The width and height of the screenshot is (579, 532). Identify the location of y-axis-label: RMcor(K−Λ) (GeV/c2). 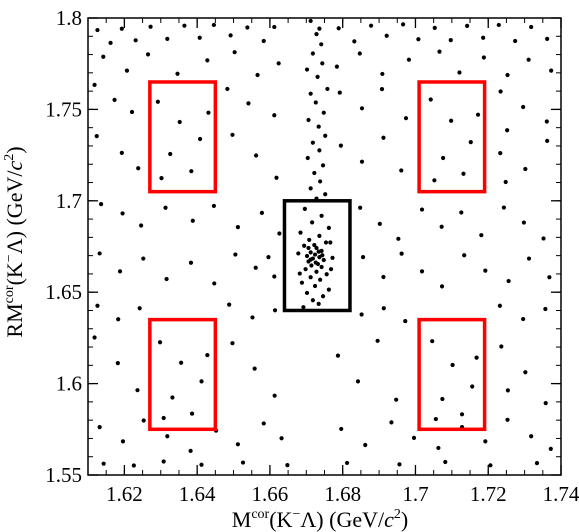
(14, 241).